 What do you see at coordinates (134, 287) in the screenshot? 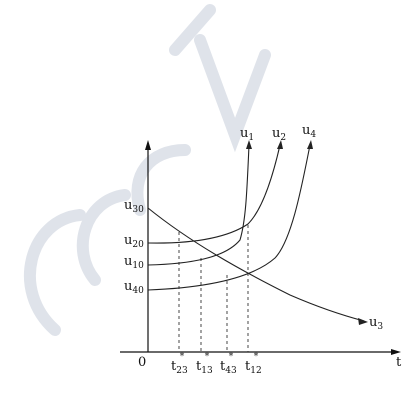
I see `y-label-u40: u40` at bounding box center [134, 287].